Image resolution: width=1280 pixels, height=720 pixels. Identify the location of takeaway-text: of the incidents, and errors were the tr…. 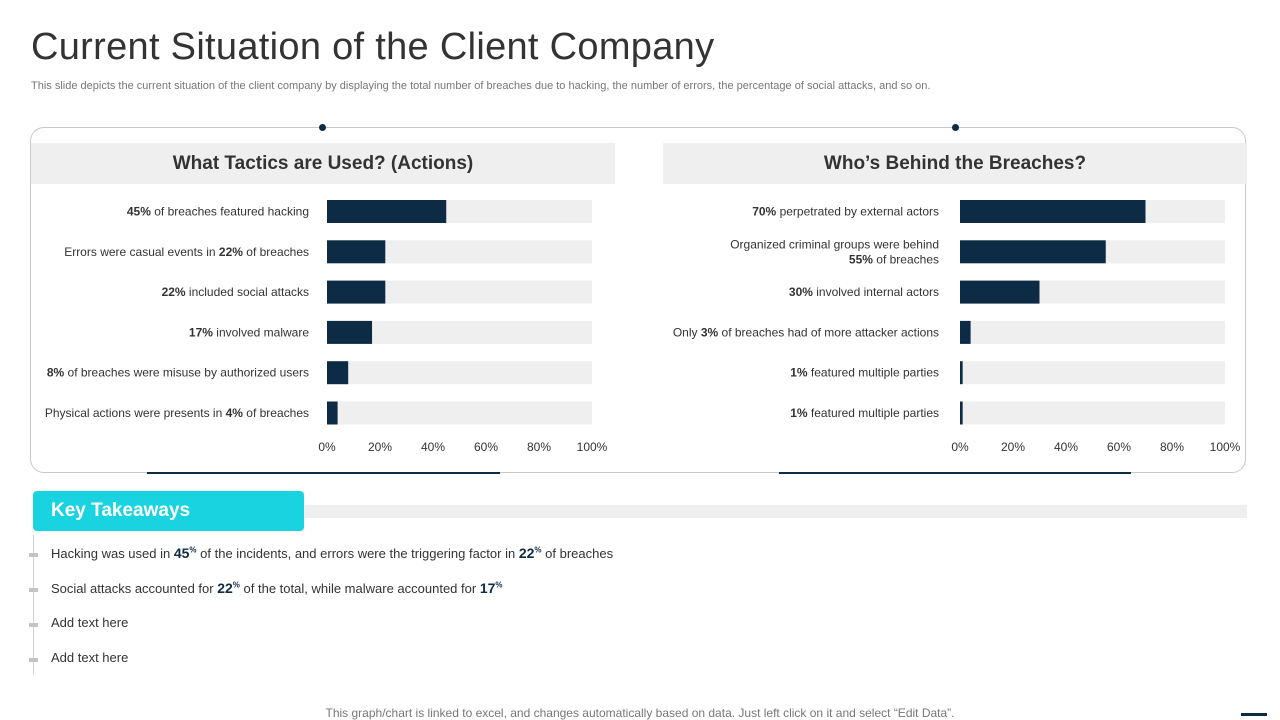
(357, 553).